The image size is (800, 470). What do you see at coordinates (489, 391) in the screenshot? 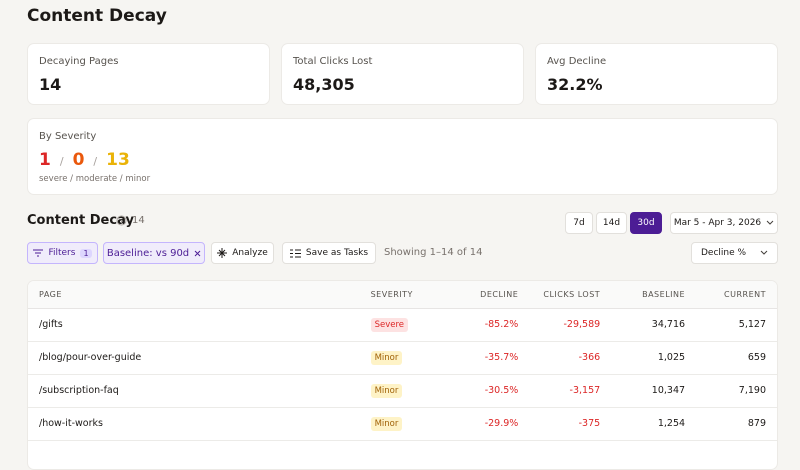
I see `table-cell: -30.5%` at bounding box center [489, 391].